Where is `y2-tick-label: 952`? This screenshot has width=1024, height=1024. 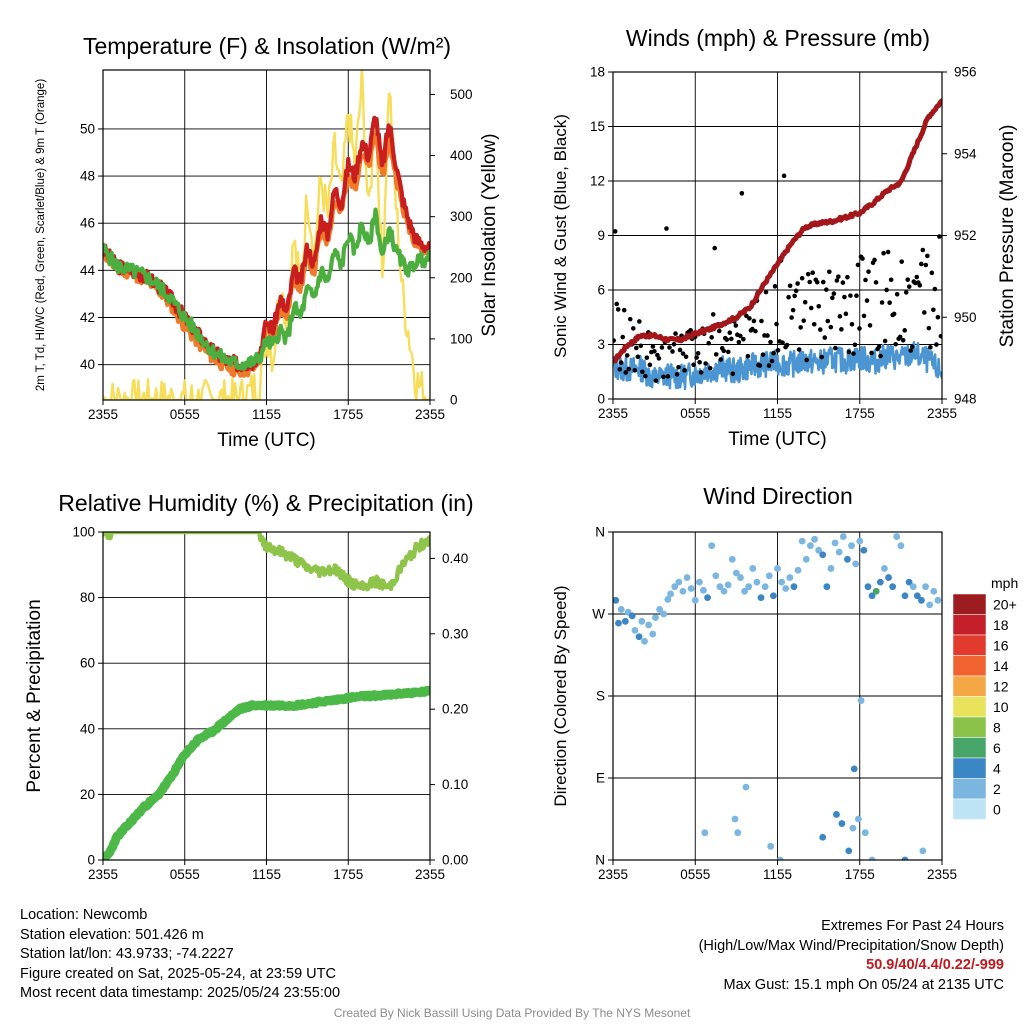
y2-tick-label: 952 is located at coordinates (965, 235).